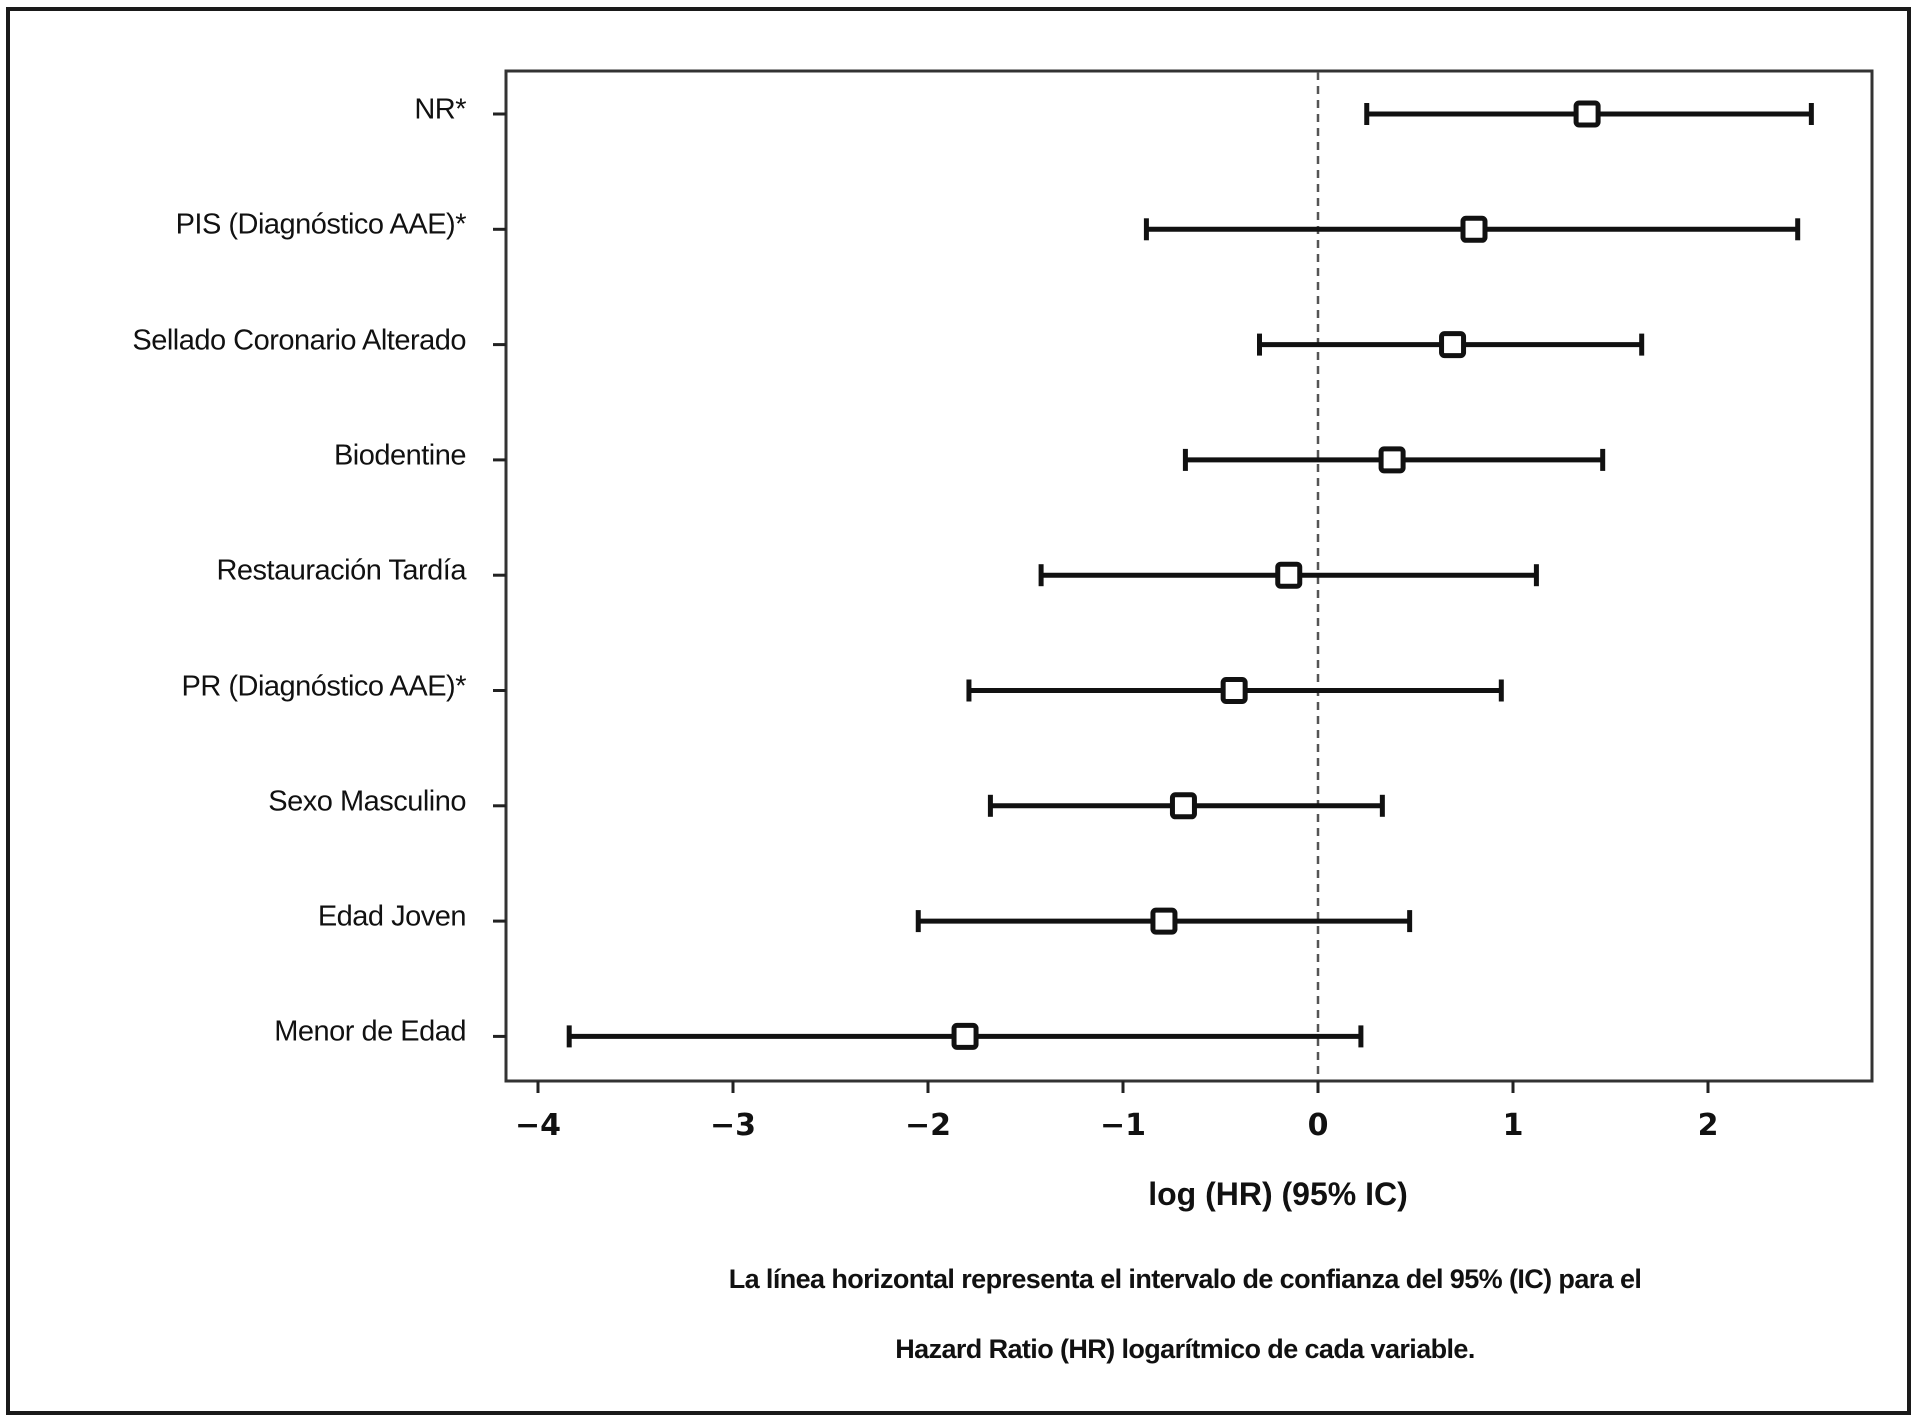 Image resolution: width=1920 pixels, height=1426 pixels. Describe the element at coordinates (928, 1125) in the screenshot. I see `x-tick-label: −2` at that location.